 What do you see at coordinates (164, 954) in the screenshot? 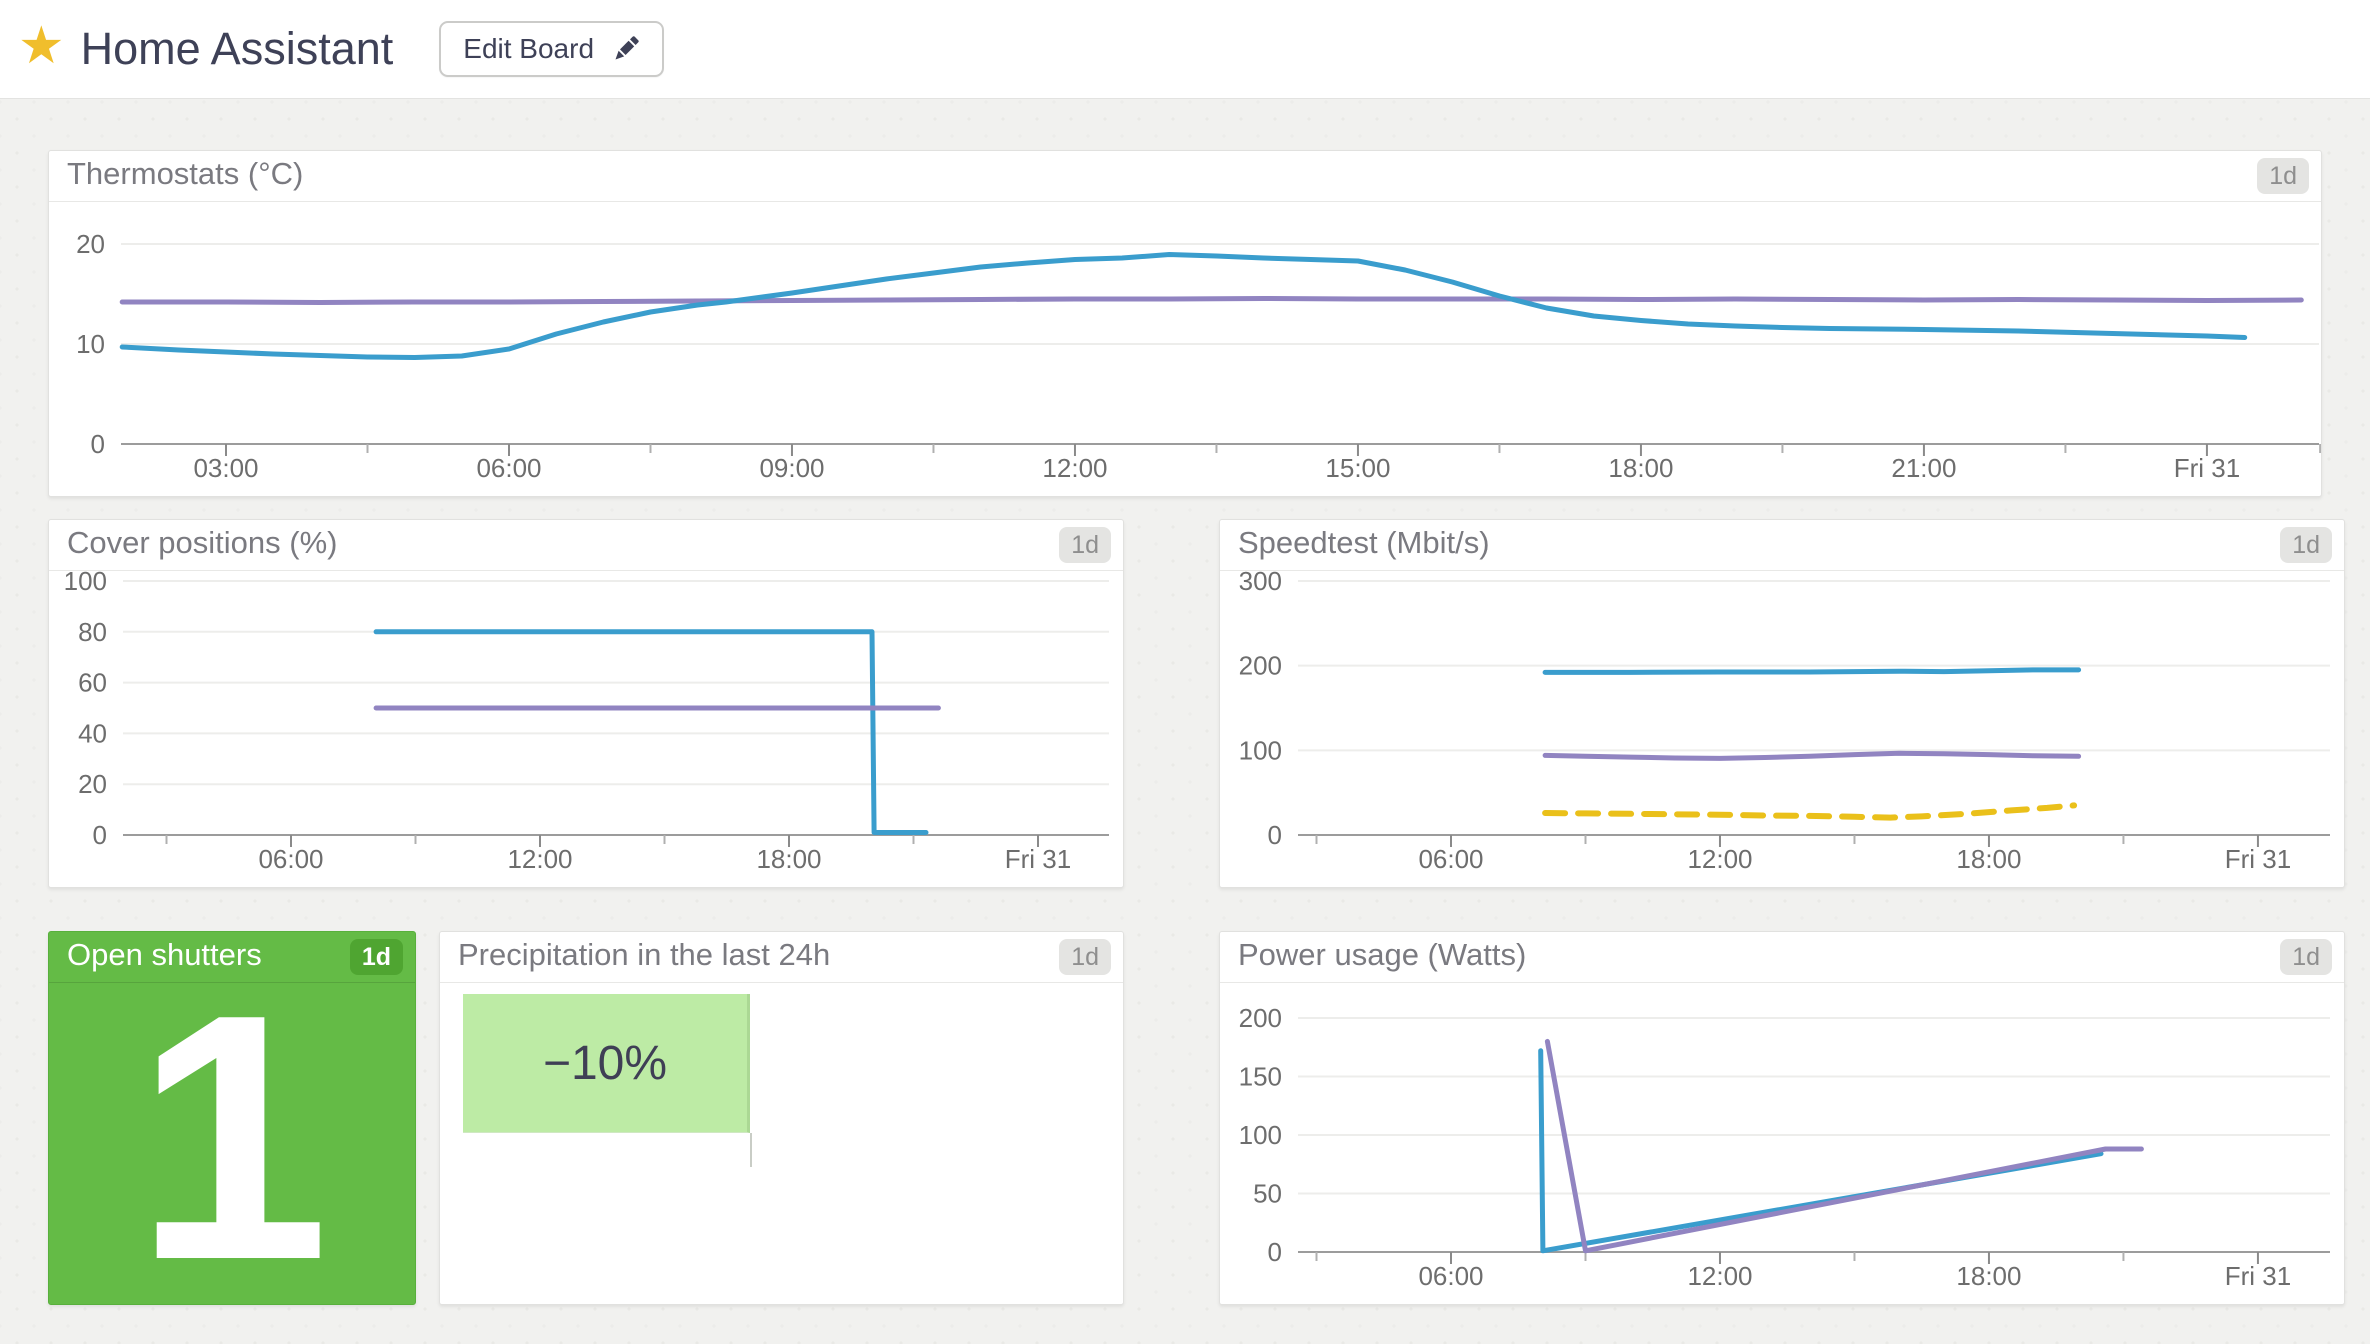
I see `panel-title: Open shutters` at bounding box center [164, 954].